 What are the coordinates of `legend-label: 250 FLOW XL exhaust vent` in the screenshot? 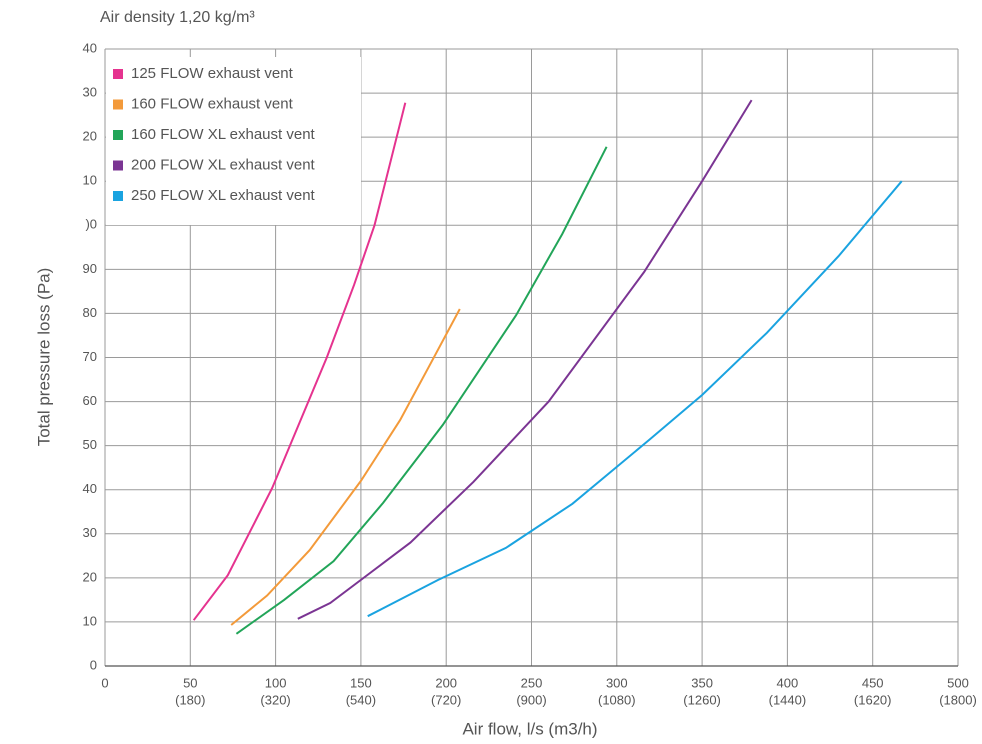 It's located at (223, 195).